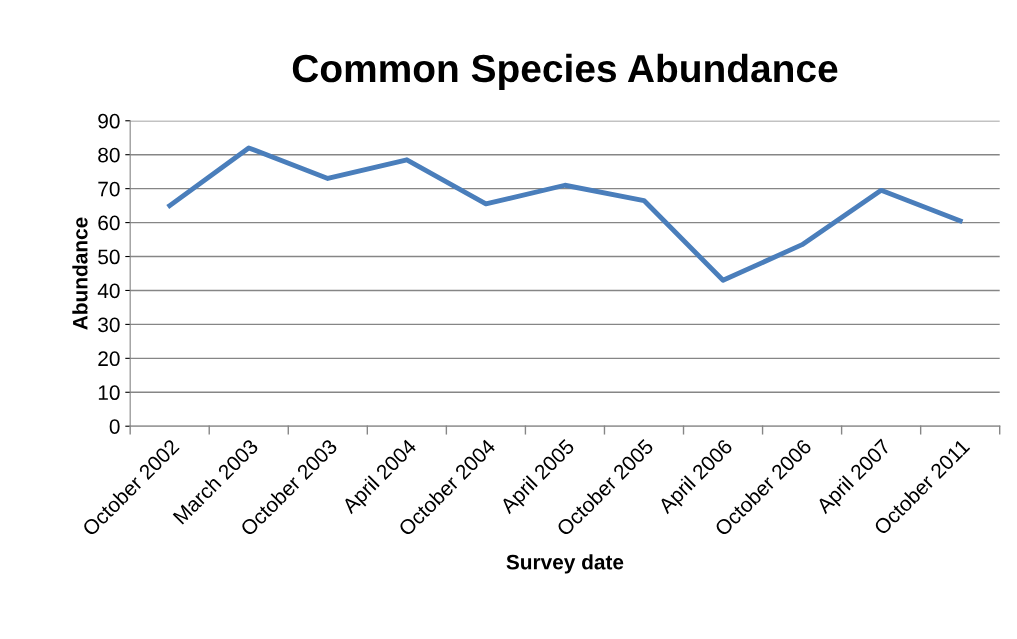 The image size is (1017, 639). Describe the element at coordinates (109, 257) in the screenshot. I see `y-tick-label: 50` at that location.